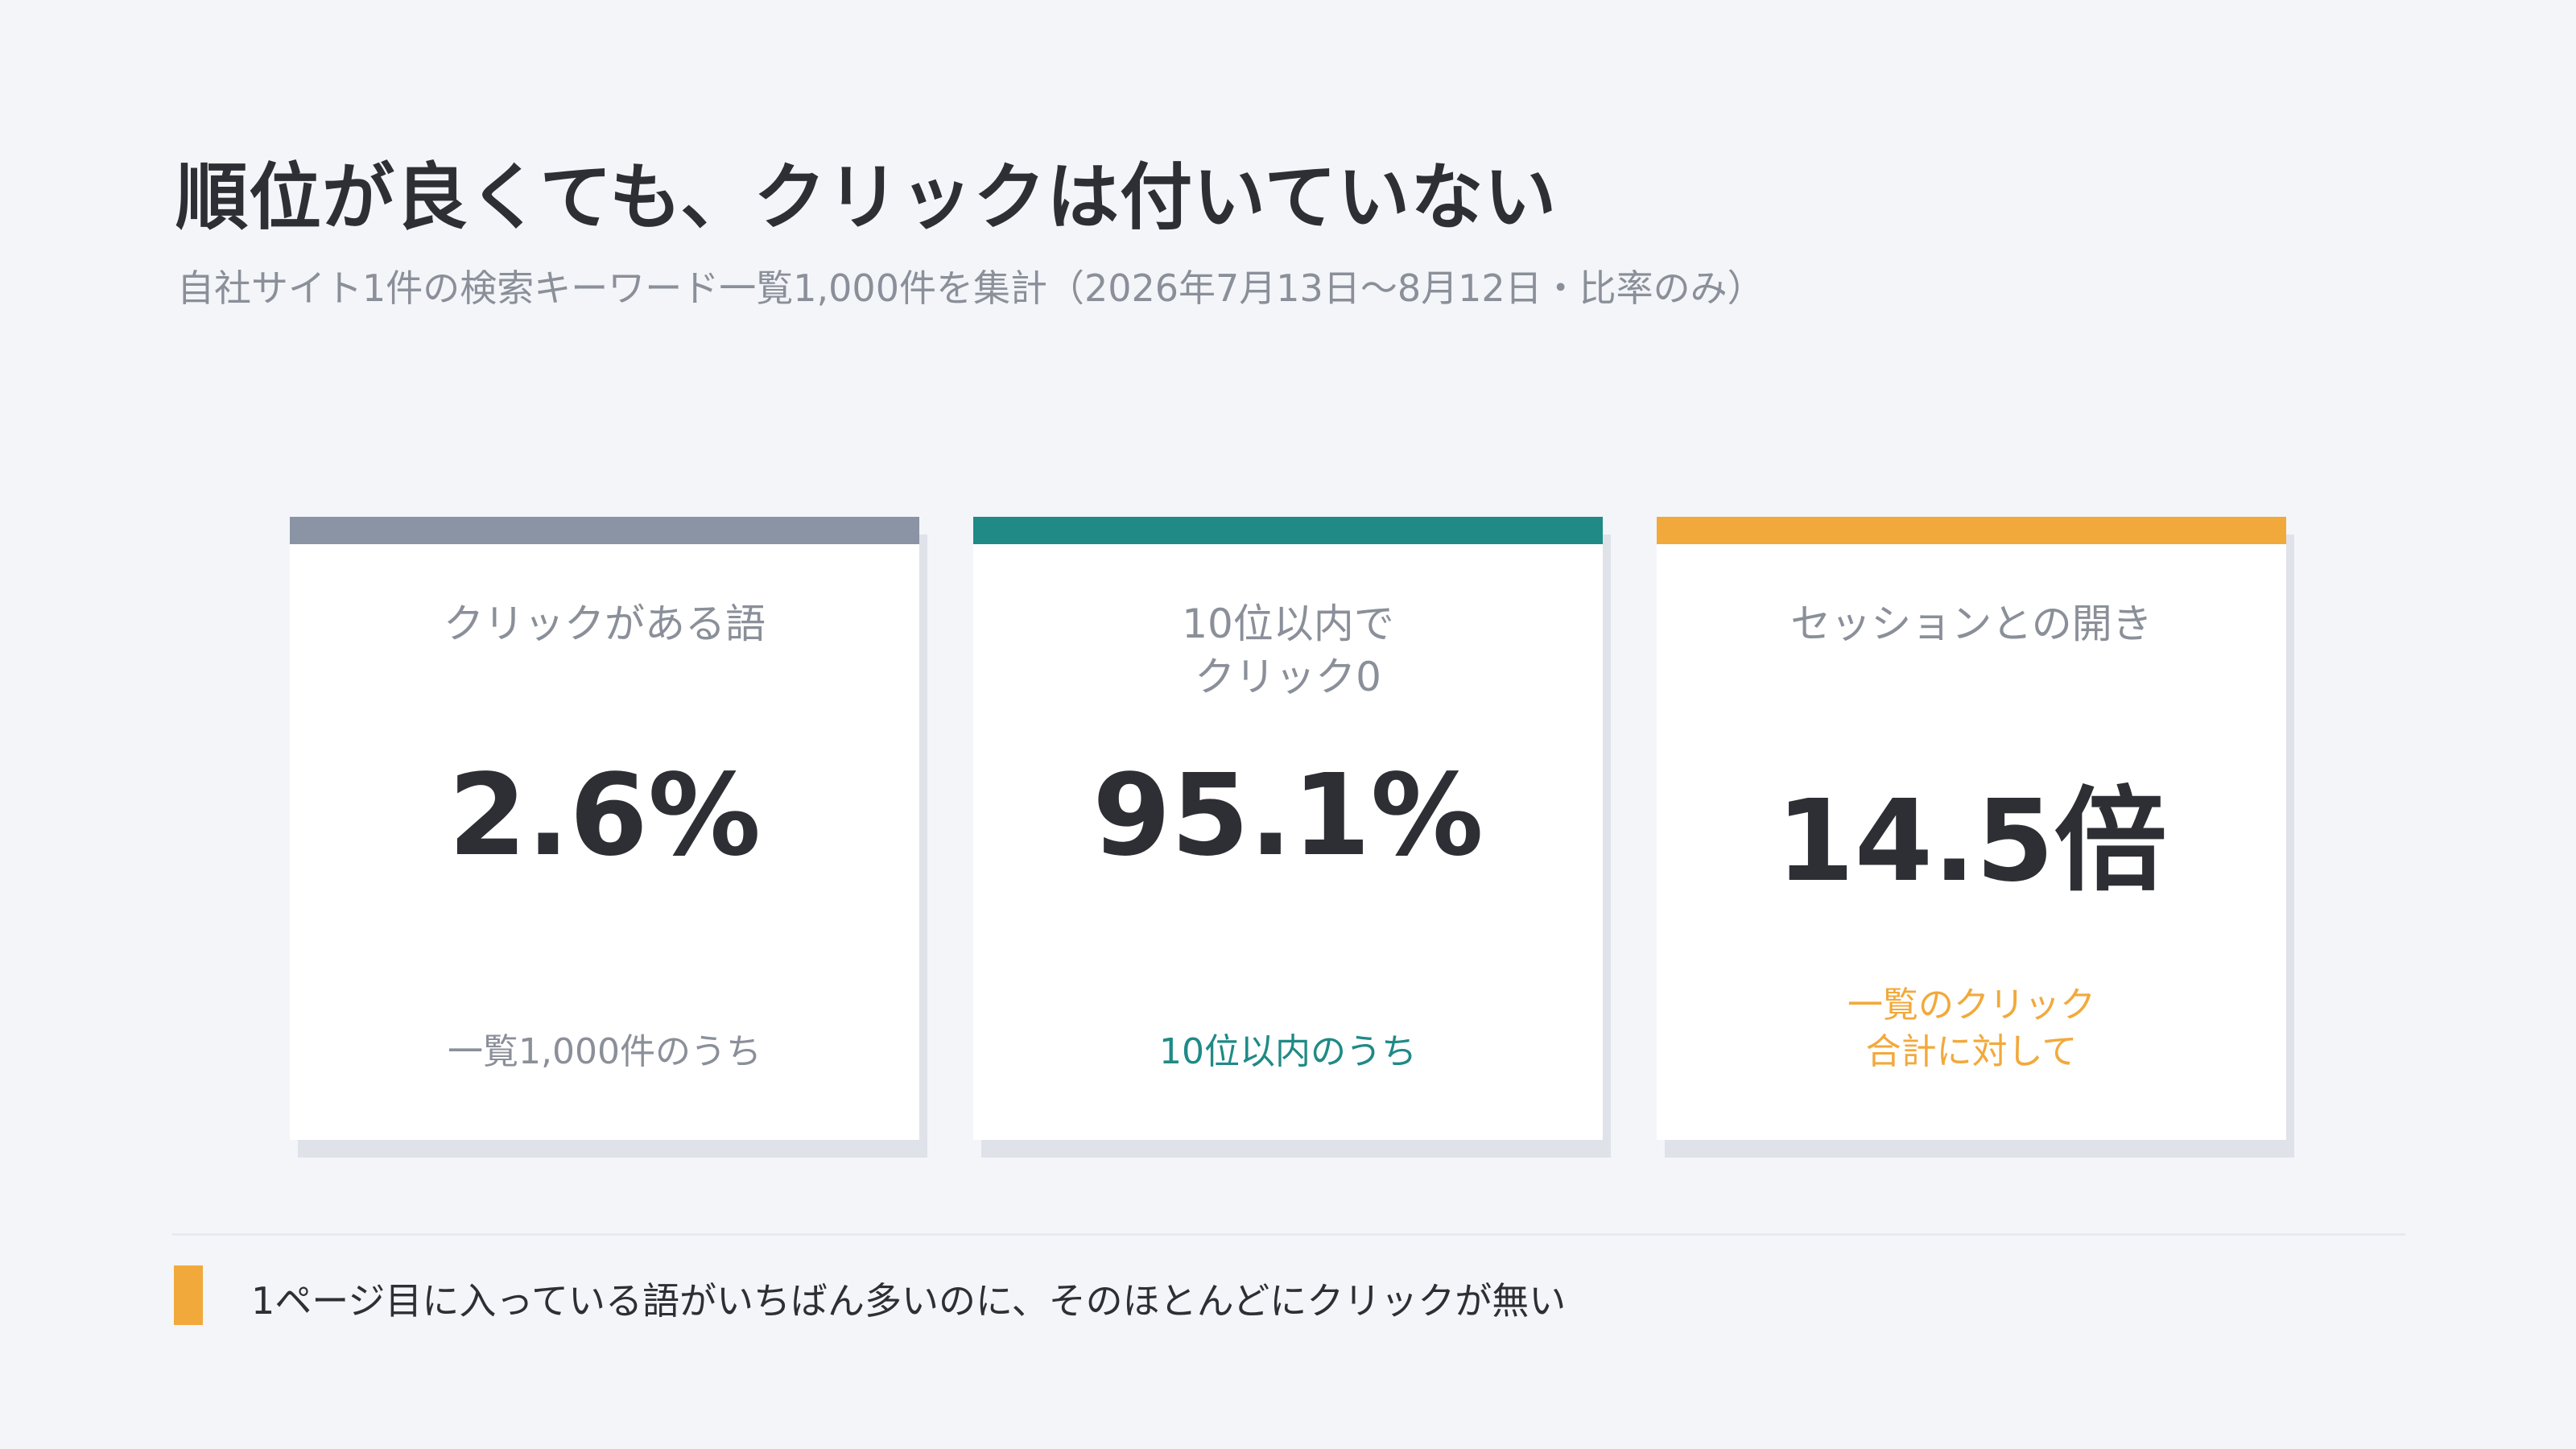 The width and height of the screenshot is (2576, 1449). What do you see at coordinates (1288, 1234) in the screenshot?
I see `divider` at bounding box center [1288, 1234].